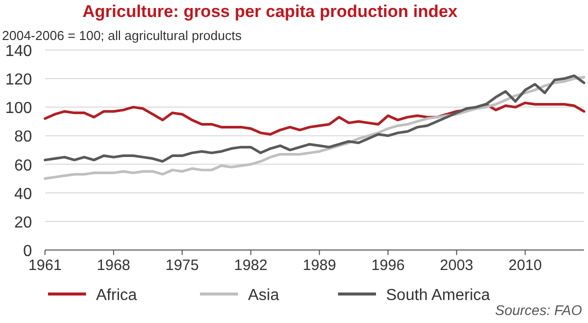 Image resolution: width=588 pixels, height=323 pixels. I want to click on y-tick-label: 60, so click(23, 165).